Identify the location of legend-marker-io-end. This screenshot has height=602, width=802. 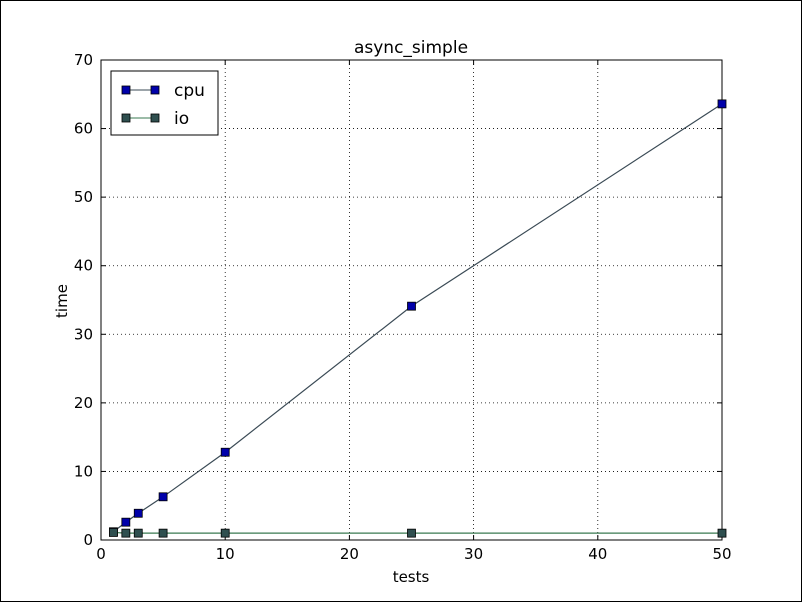
(155, 118).